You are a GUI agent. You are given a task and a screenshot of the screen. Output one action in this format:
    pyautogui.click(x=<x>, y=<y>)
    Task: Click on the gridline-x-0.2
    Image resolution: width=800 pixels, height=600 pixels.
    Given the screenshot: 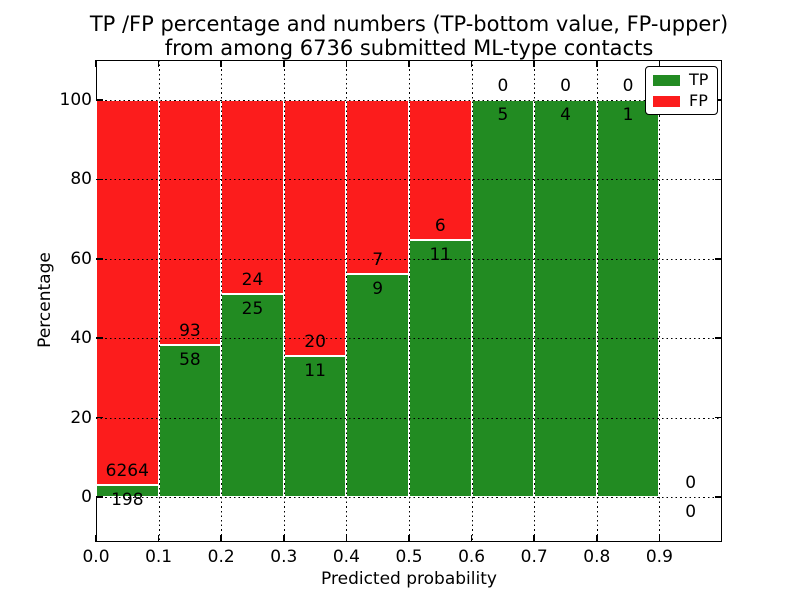 What is the action you would take?
    pyautogui.click(x=222, y=301)
    